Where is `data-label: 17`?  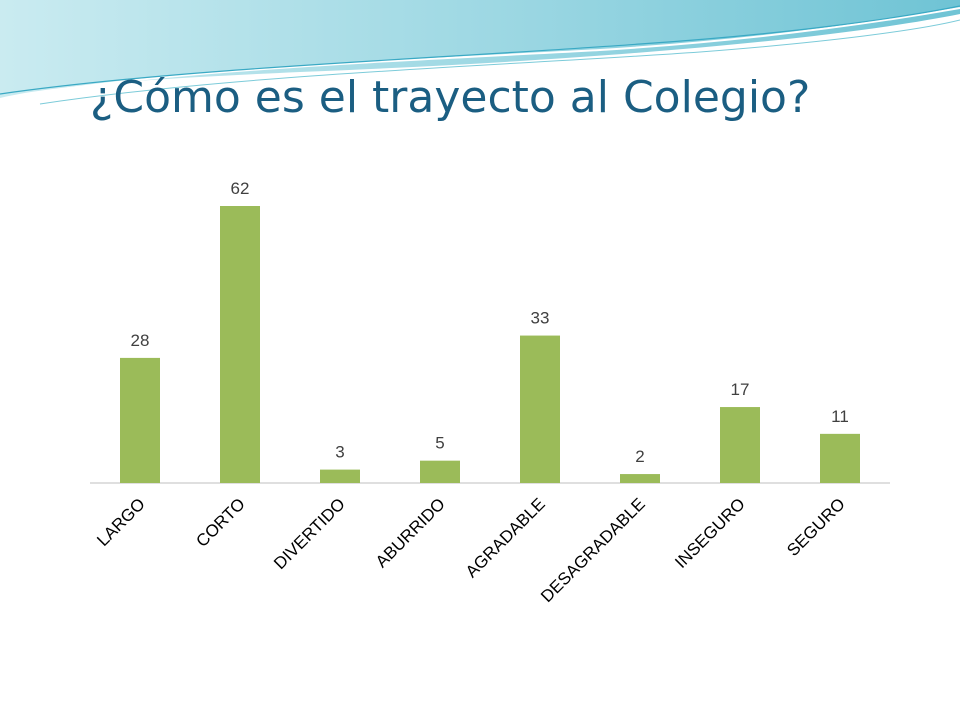 data-label: 17 is located at coordinates (740, 389).